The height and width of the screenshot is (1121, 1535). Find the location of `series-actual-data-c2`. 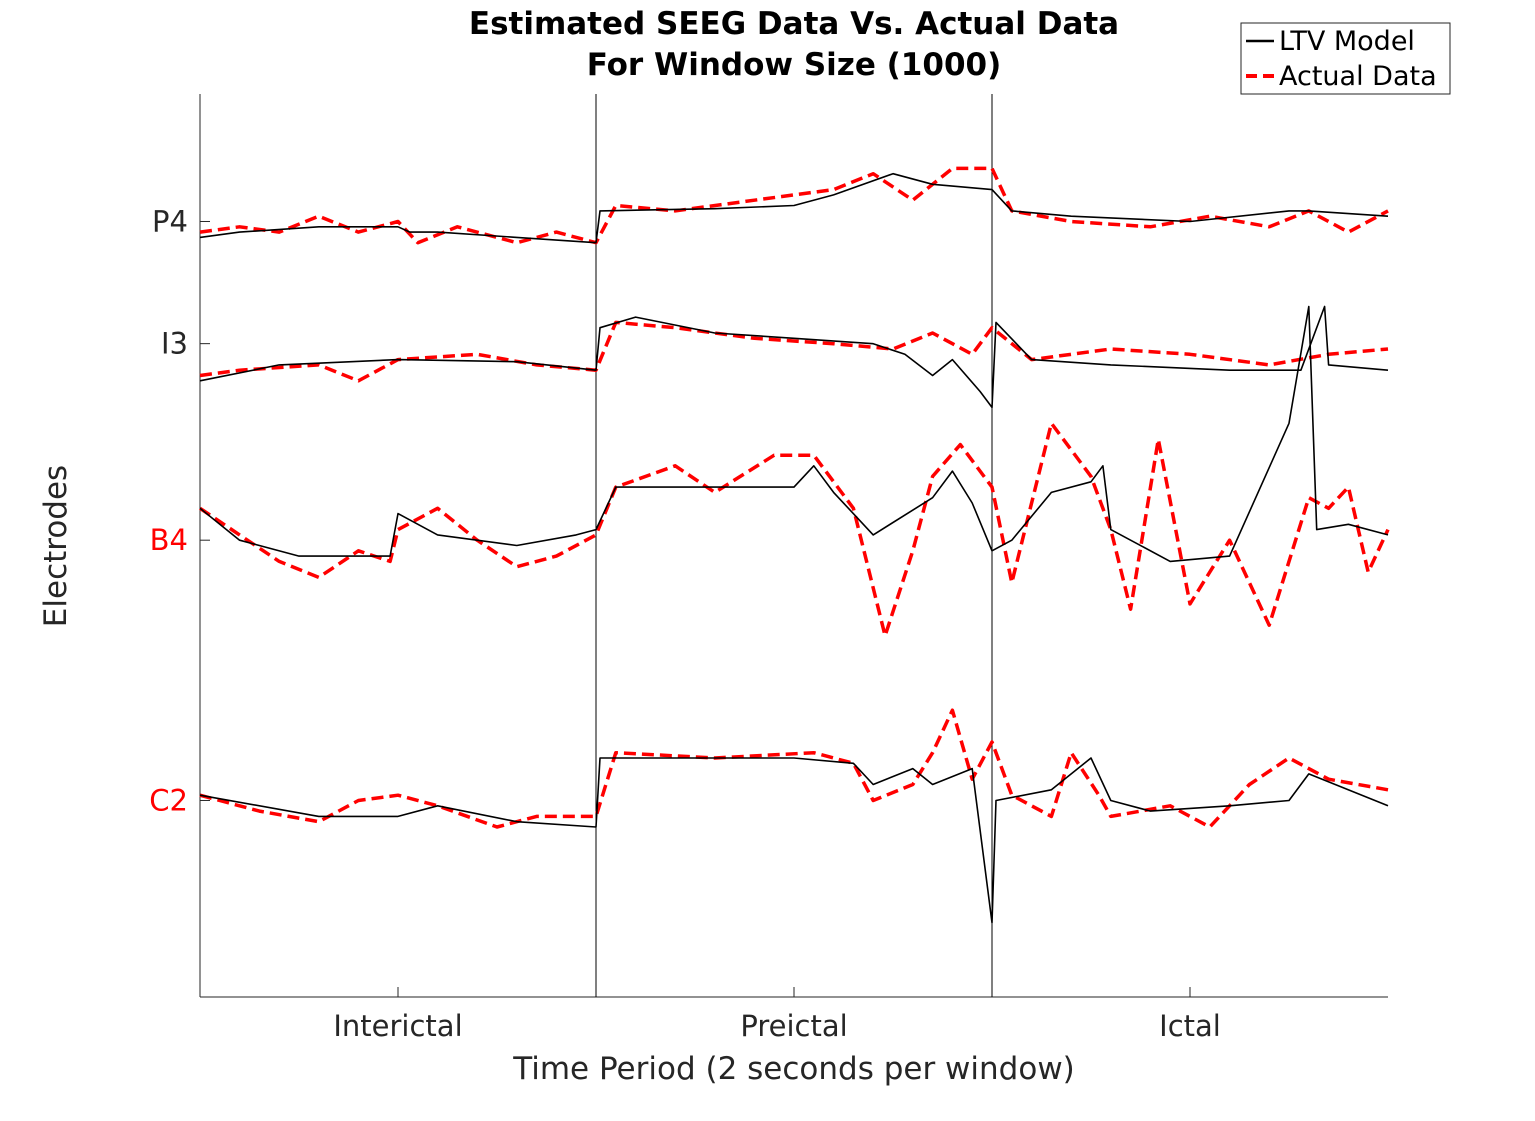

series-actual-data-c2 is located at coordinates (794, 768).